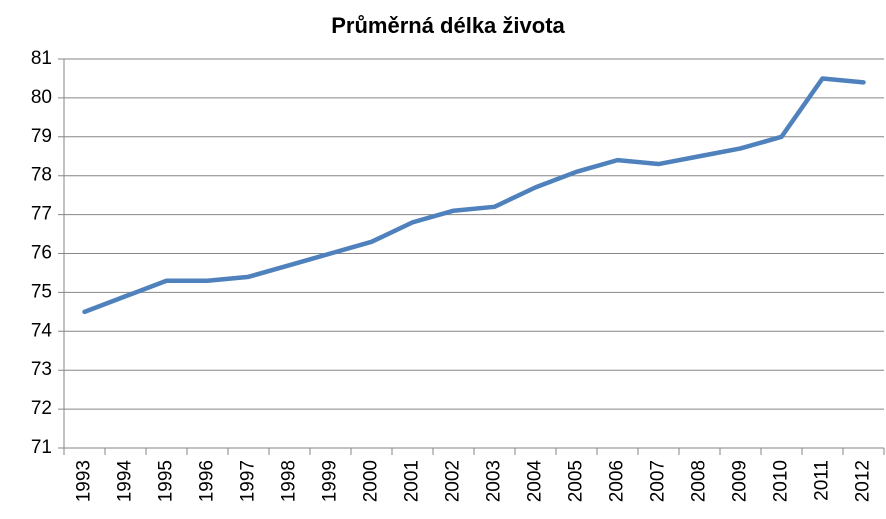  I want to click on y-tick-label: 81, so click(41, 58).